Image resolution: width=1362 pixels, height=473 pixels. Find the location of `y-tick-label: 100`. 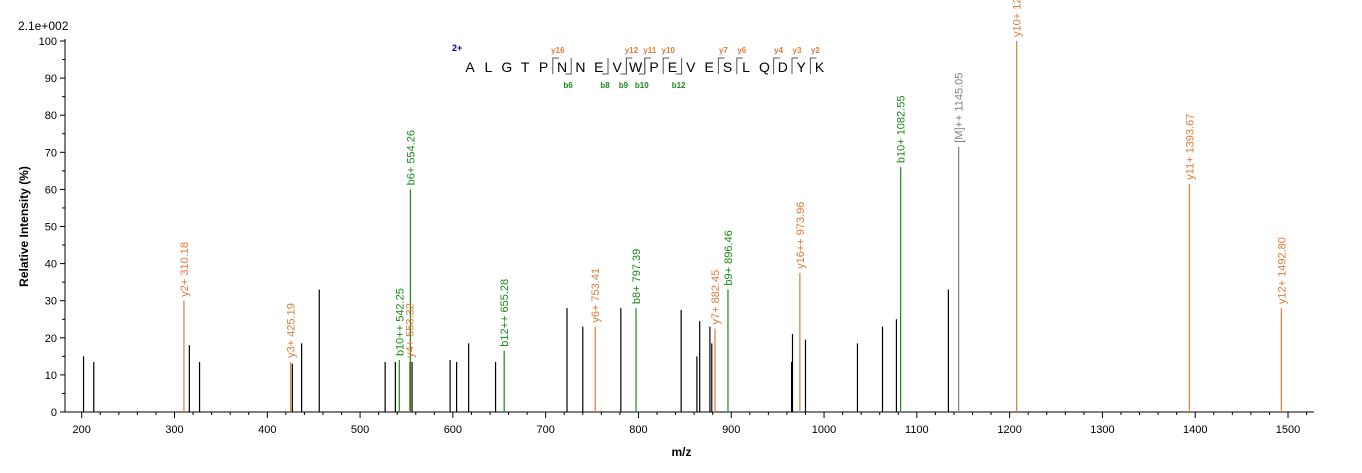

y-tick-label: 100 is located at coordinates (48, 42).